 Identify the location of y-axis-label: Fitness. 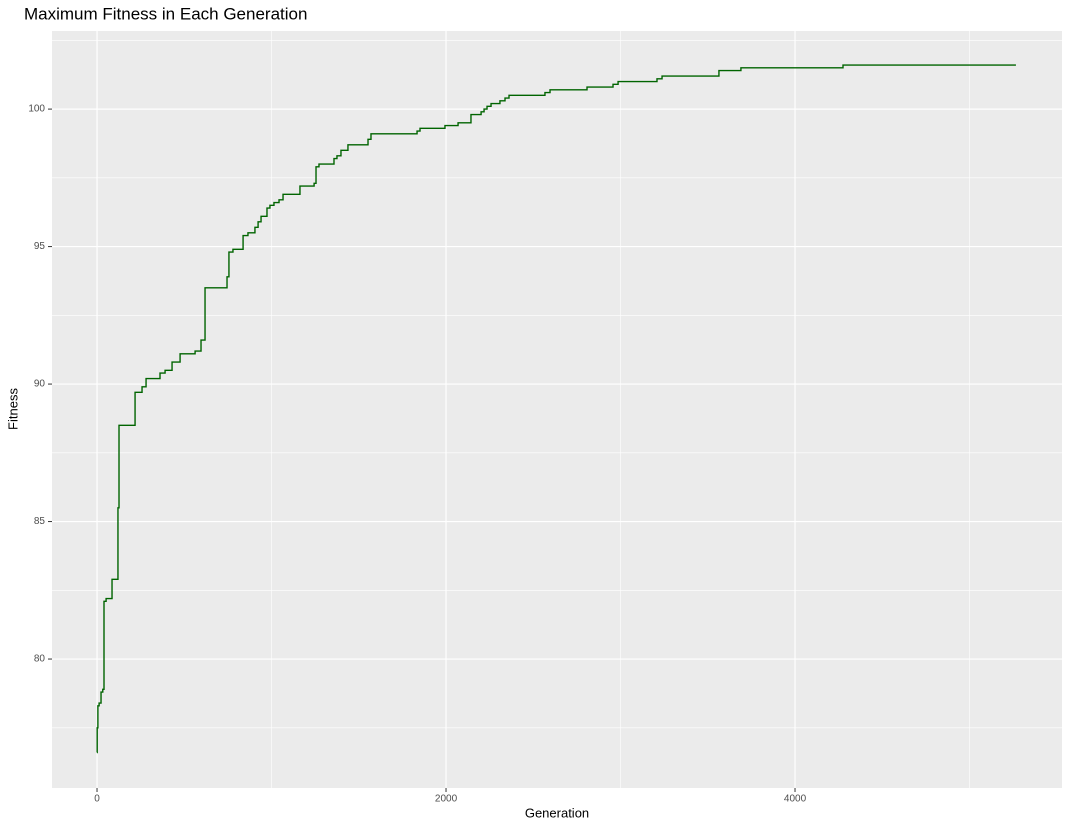
(12, 409).